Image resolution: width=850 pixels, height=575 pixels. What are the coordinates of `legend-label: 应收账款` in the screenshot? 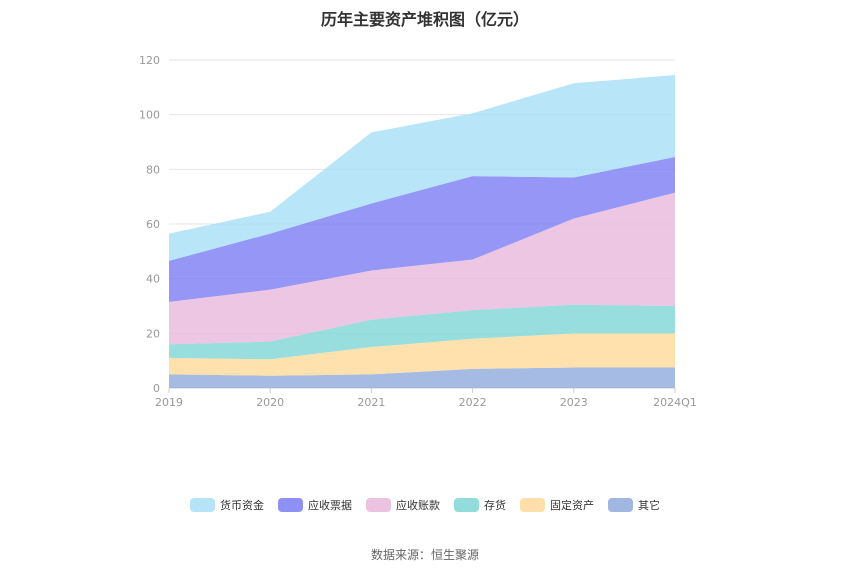 It's located at (418, 505).